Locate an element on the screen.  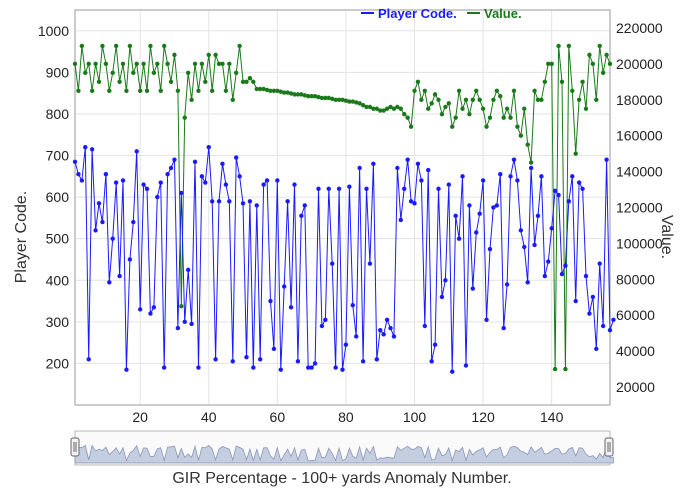
navigator is located at coordinates (342, 448).